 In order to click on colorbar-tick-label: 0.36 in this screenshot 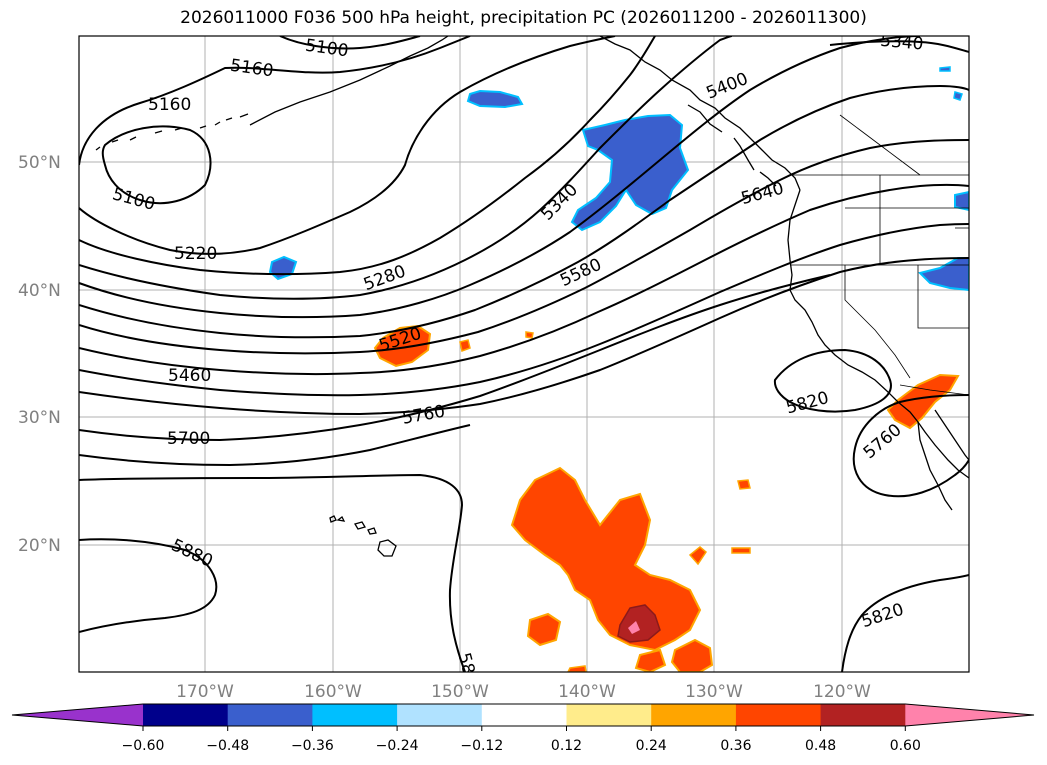, I will do `click(735, 746)`.